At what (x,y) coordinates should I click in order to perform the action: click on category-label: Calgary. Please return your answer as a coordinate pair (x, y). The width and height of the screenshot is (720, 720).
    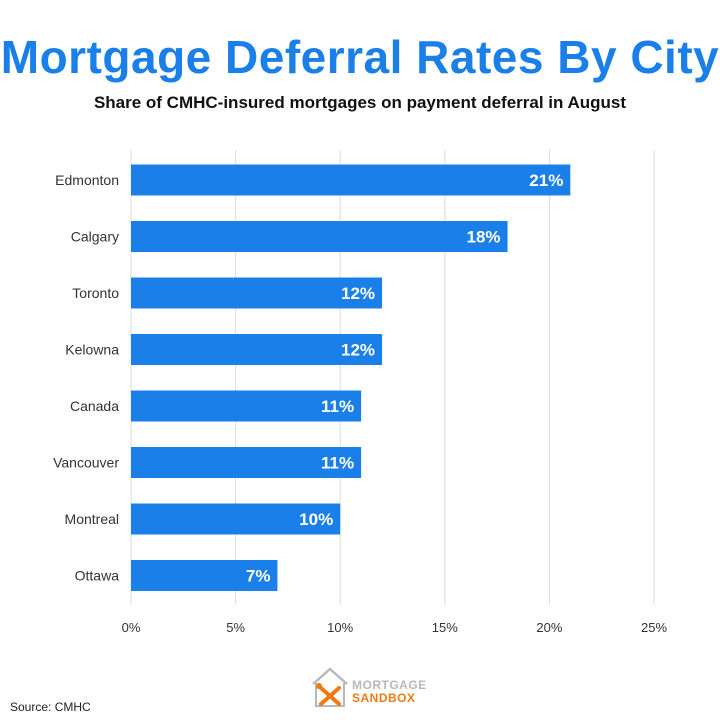
    Looking at the image, I should click on (95, 237).